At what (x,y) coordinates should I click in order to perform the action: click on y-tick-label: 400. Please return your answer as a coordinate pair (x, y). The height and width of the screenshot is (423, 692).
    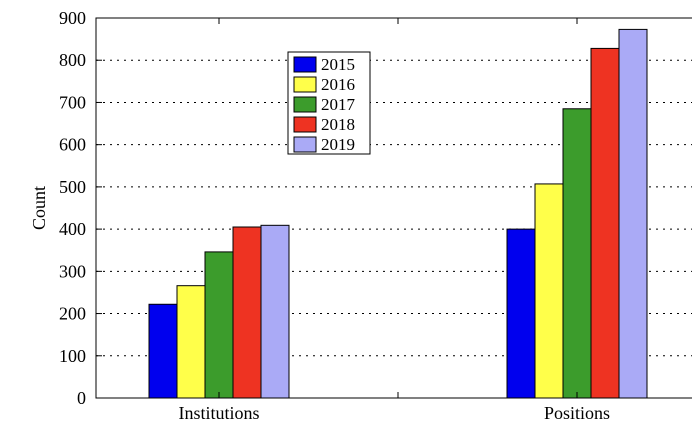
    Looking at the image, I should click on (72, 229).